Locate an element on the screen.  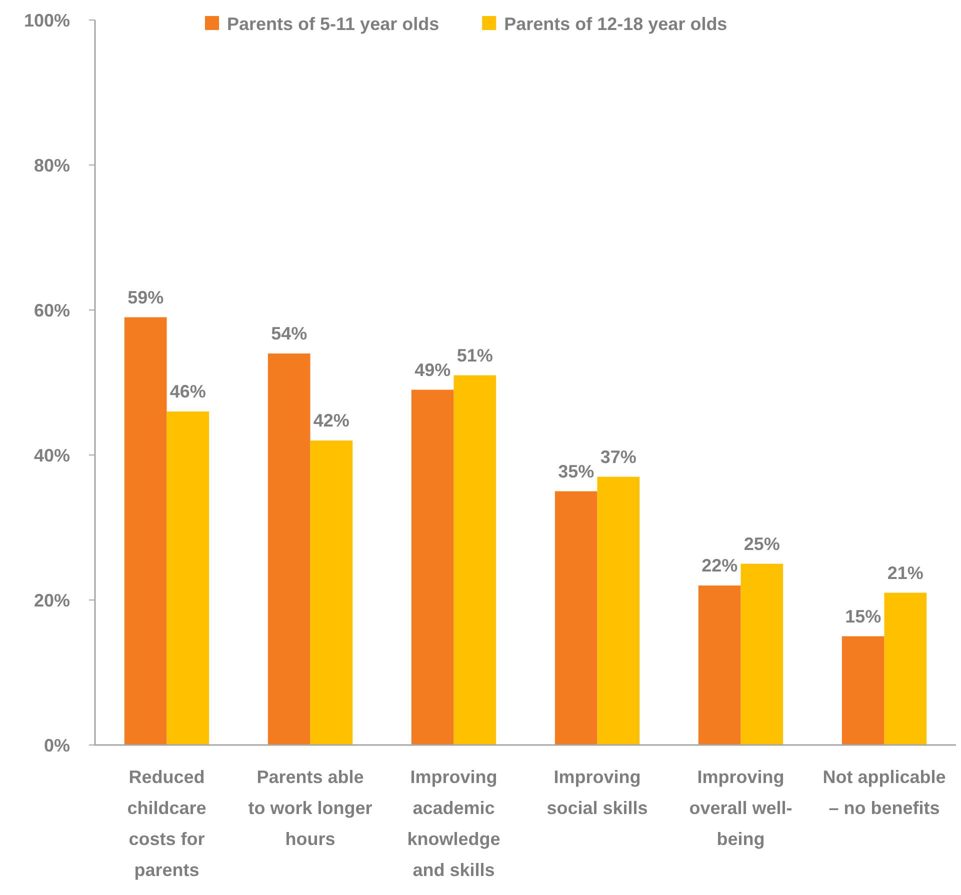
data-label: 15% is located at coordinates (863, 616).